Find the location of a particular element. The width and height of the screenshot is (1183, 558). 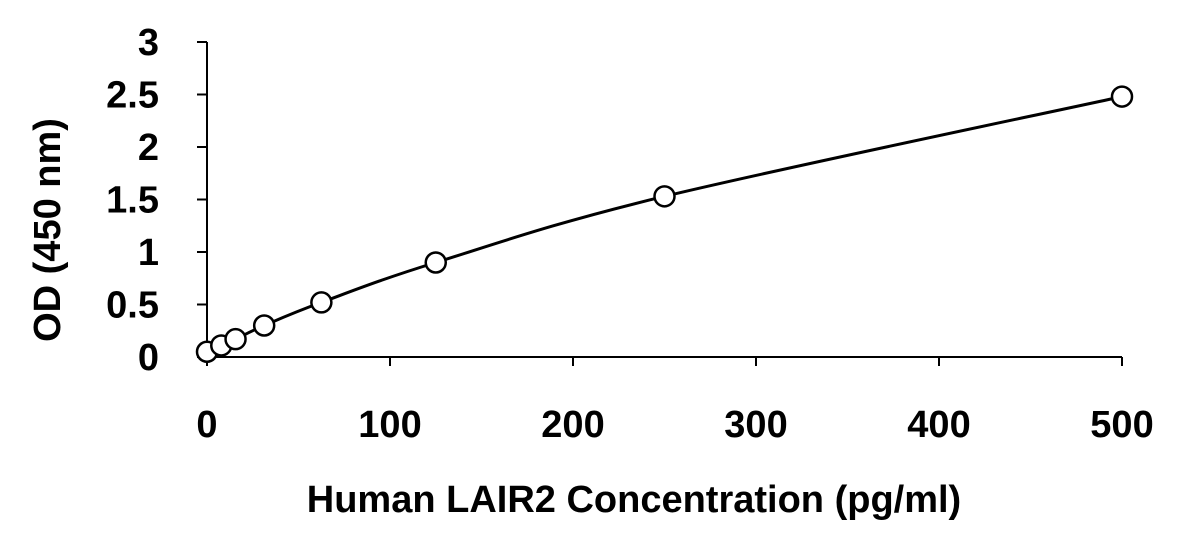

y-tick-label-0: 0 is located at coordinates (148, 358).